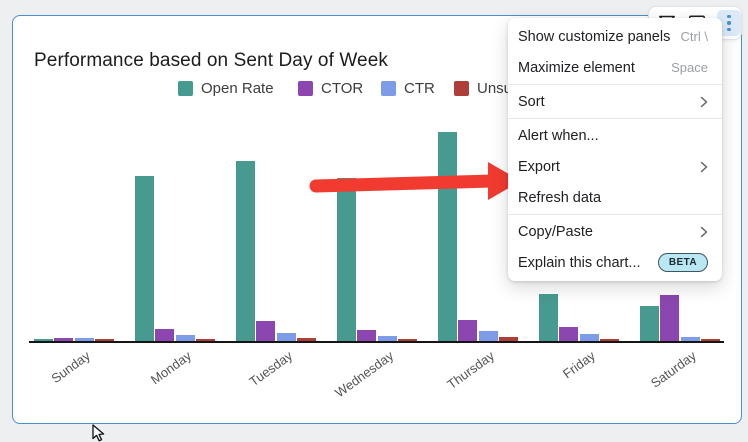 The image size is (748, 442). What do you see at coordinates (589, 337) in the screenshot?
I see `bar-ctr-friday` at bounding box center [589, 337].